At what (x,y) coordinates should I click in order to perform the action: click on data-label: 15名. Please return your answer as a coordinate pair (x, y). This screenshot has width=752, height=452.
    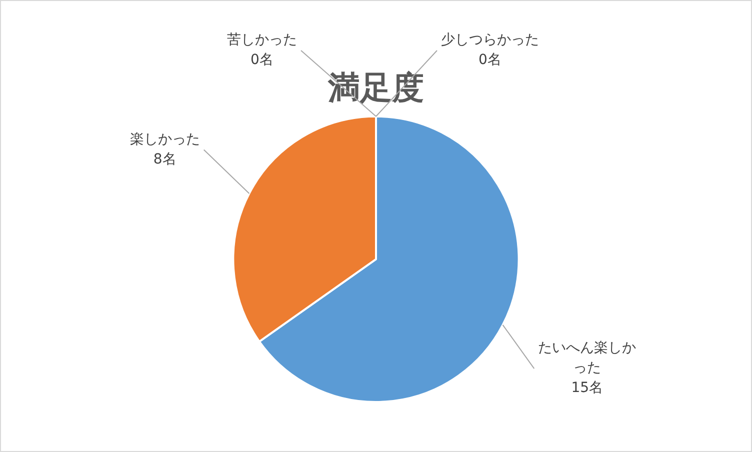
    Looking at the image, I should click on (587, 388).